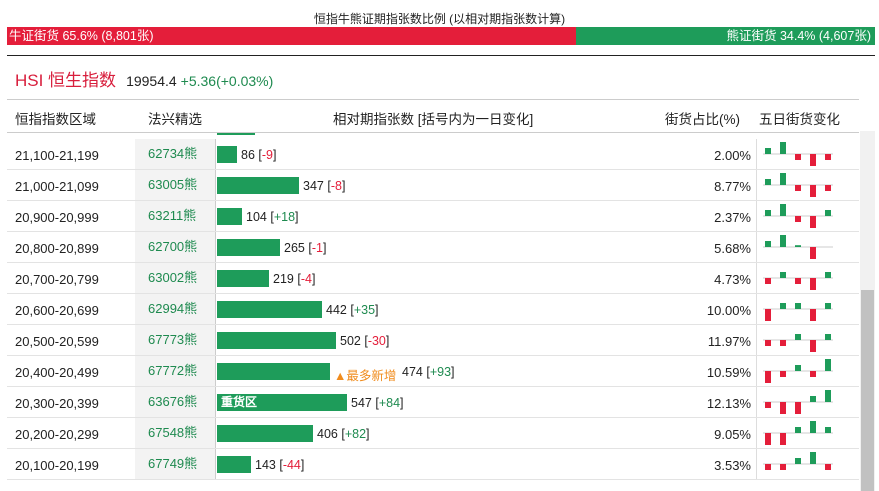 The width and height of the screenshot is (879, 491). I want to click on header-range: 恒指指数区域, so click(55, 119).